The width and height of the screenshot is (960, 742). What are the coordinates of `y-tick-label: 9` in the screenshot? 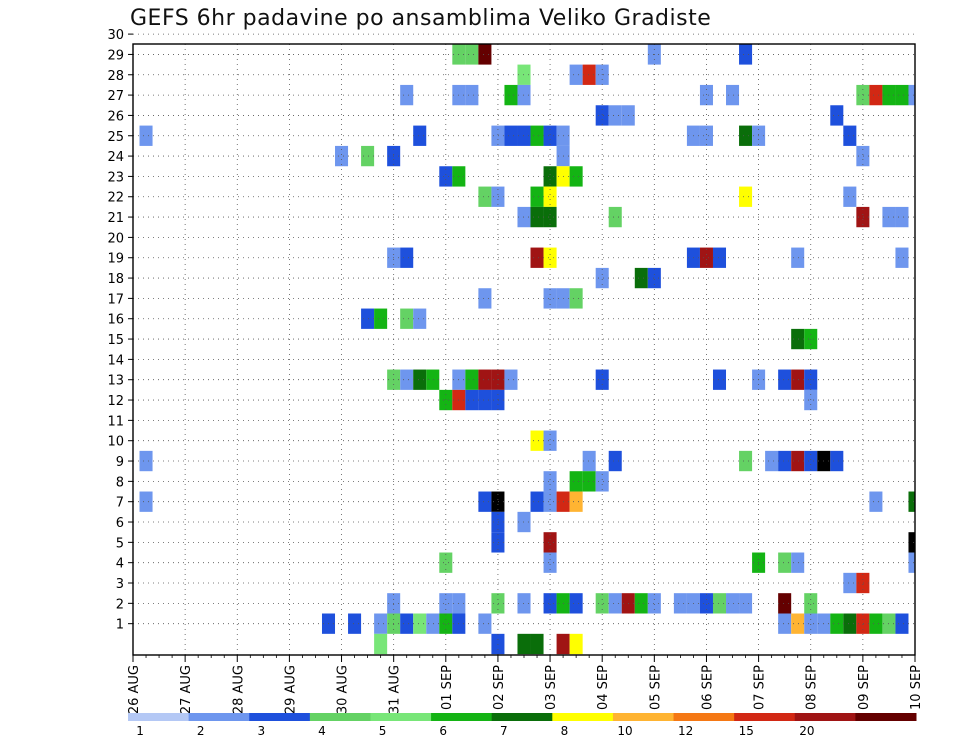 It's located at (120, 462).